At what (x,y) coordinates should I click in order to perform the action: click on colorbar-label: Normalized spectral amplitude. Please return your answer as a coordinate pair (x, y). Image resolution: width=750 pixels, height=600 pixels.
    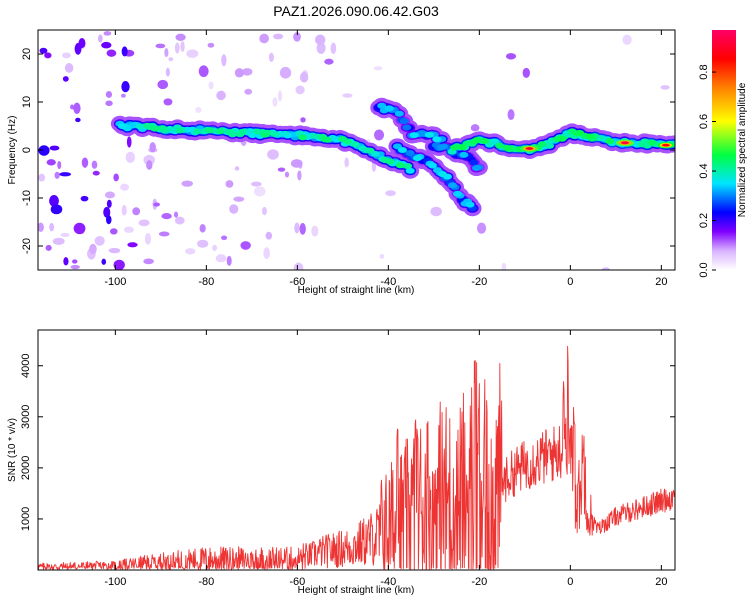
    Looking at the image, I should click on (742, 149).